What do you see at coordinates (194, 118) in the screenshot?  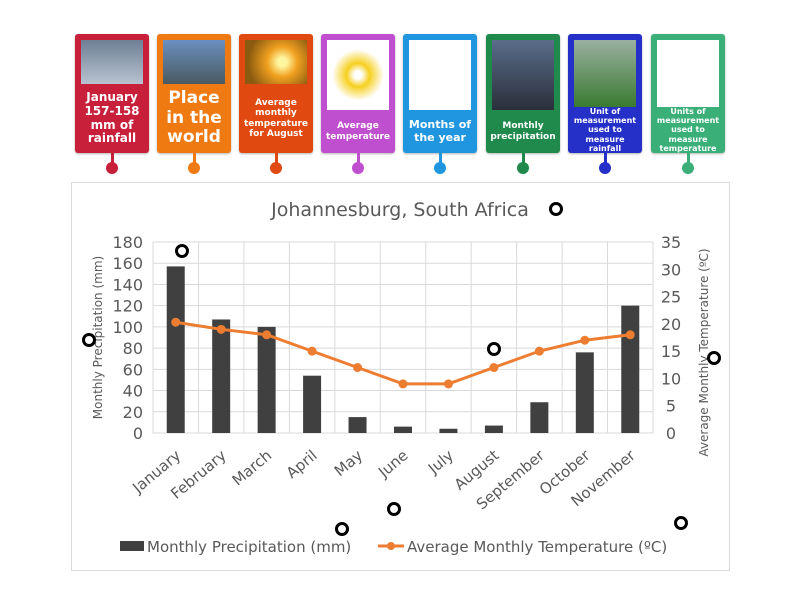 I see `card-label: Place in the world` at bounding box center [194, 118].